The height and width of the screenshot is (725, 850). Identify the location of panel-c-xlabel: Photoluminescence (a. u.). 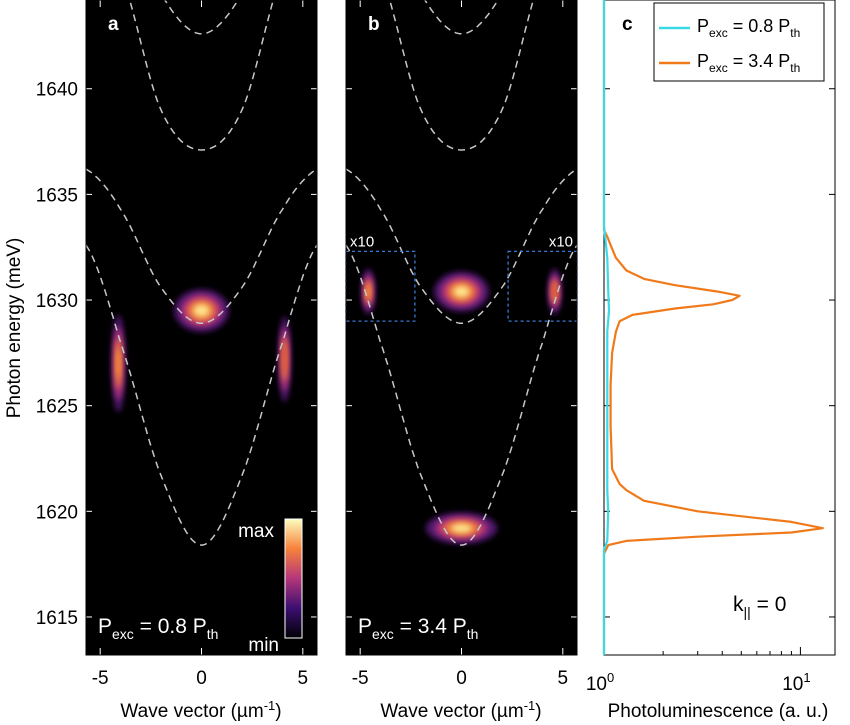
(718, 711).